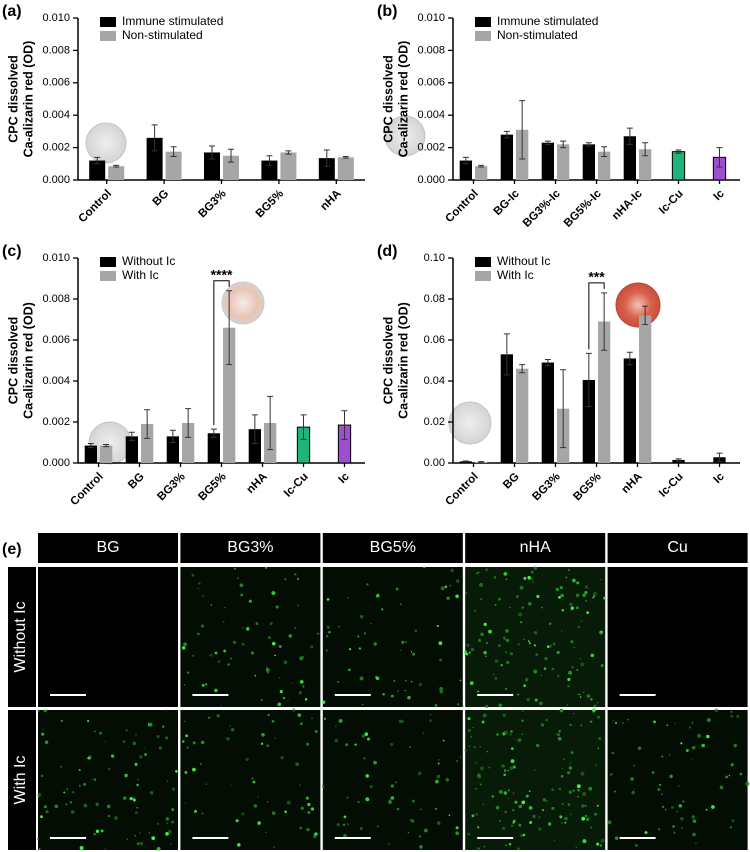 The image size is (750, 852). I want to click on well-inset, so click(638, 305).